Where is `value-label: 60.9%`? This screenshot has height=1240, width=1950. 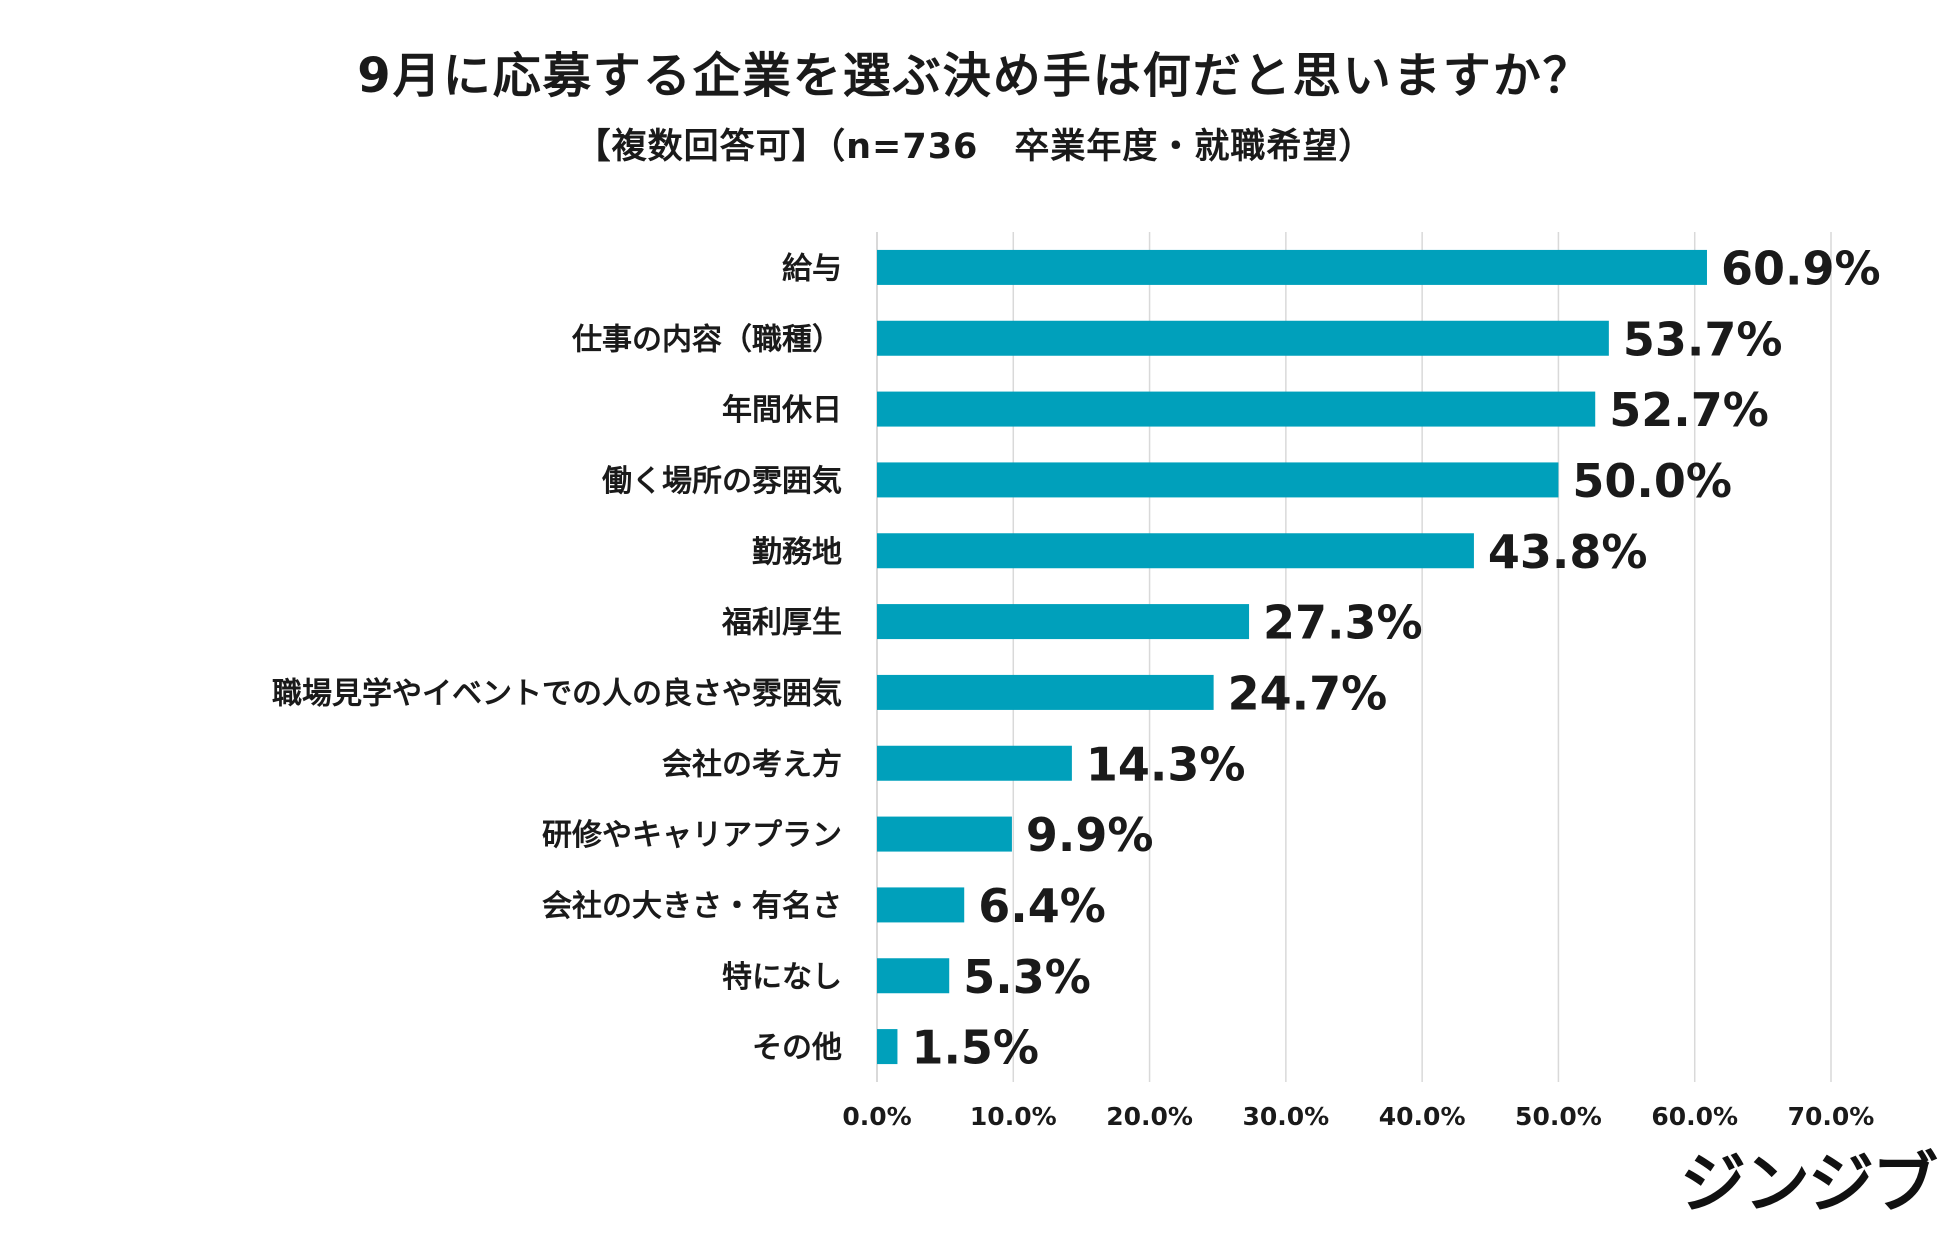
value-label: 60.9% is located at coordinates (1801, 268).